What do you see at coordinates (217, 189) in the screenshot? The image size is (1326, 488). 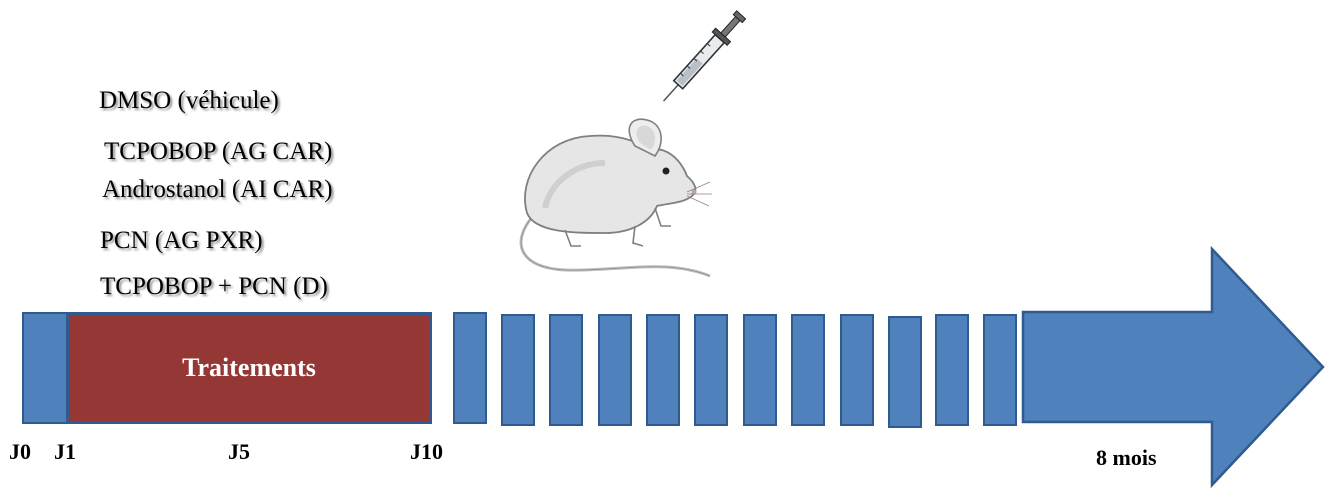 I see `treatment-androstanol: Androstanol (AI CAR)` at bounding box center [217, 189].